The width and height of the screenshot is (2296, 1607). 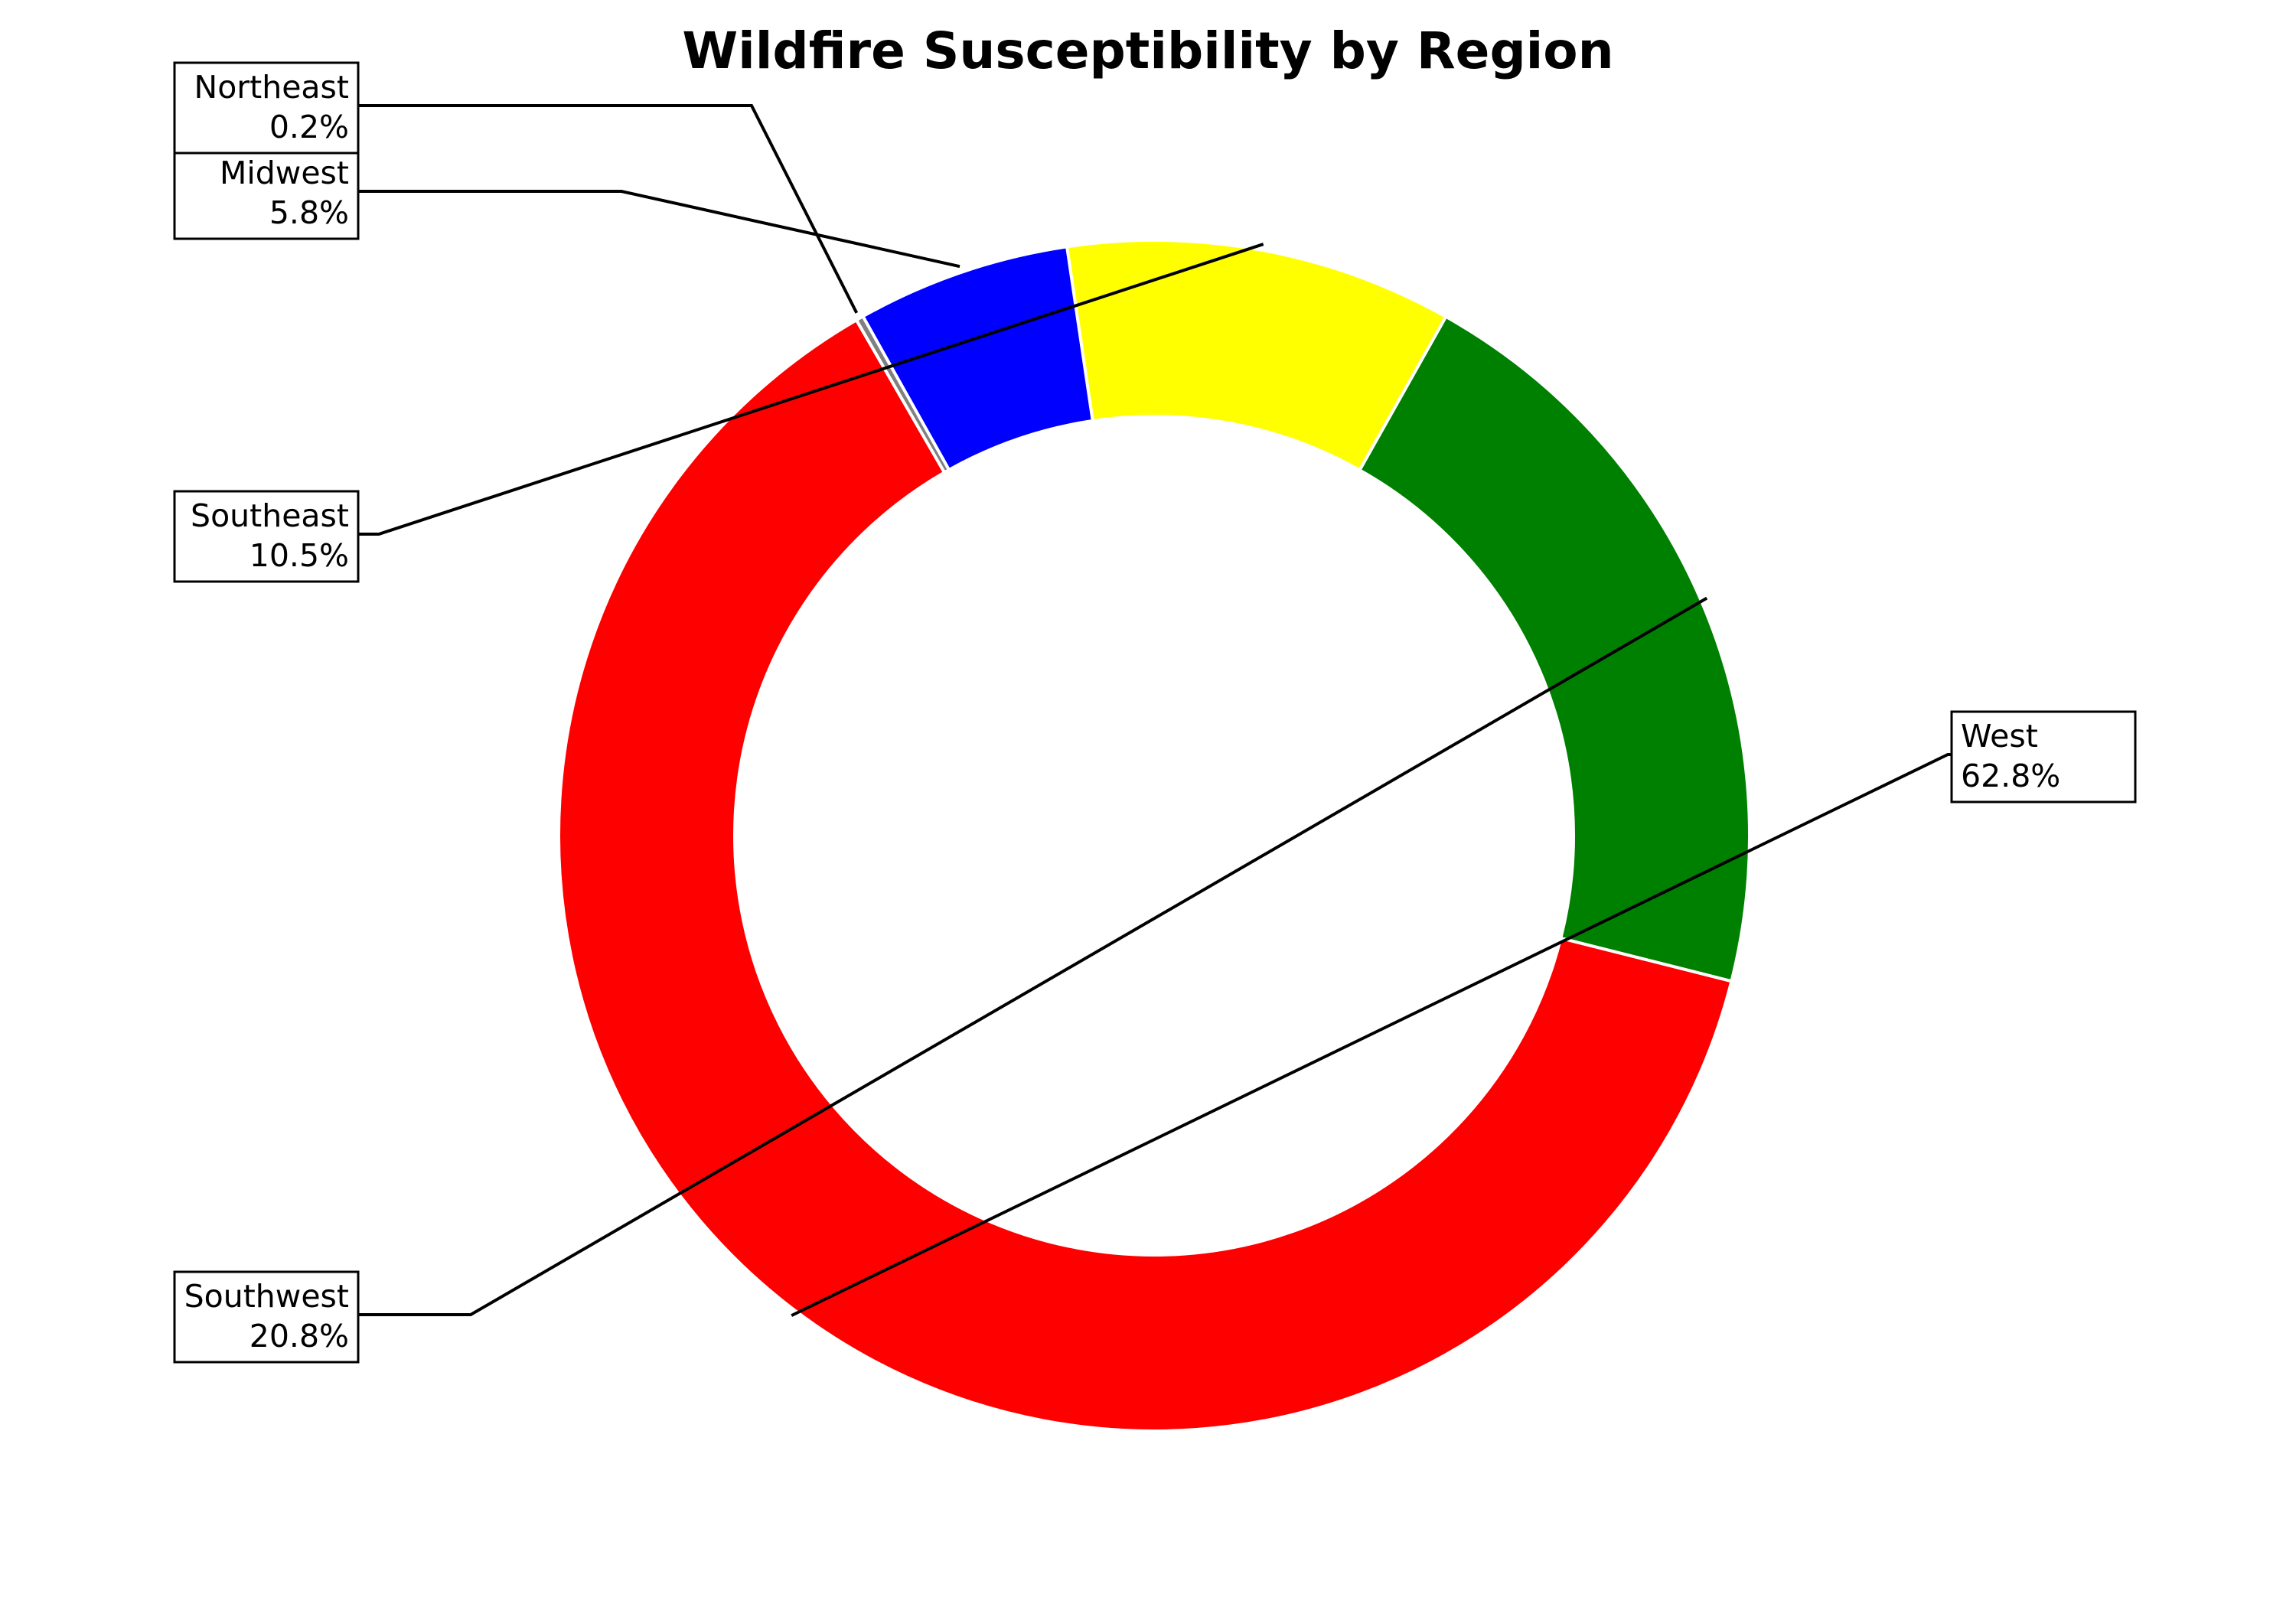 I want to click on label-box-southwest, so click(x=266, y=1317).